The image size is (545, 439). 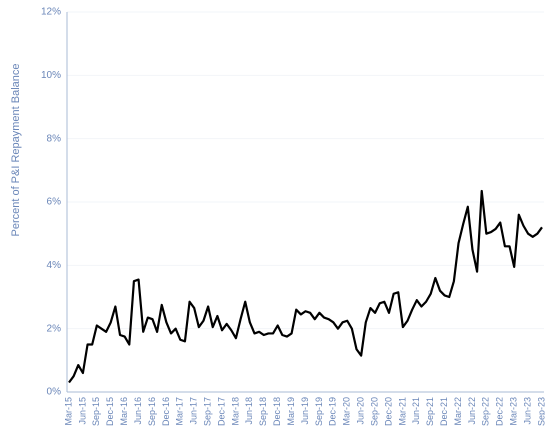 I want to click on y-tick-label: 8%, so click(x=54, y=138).